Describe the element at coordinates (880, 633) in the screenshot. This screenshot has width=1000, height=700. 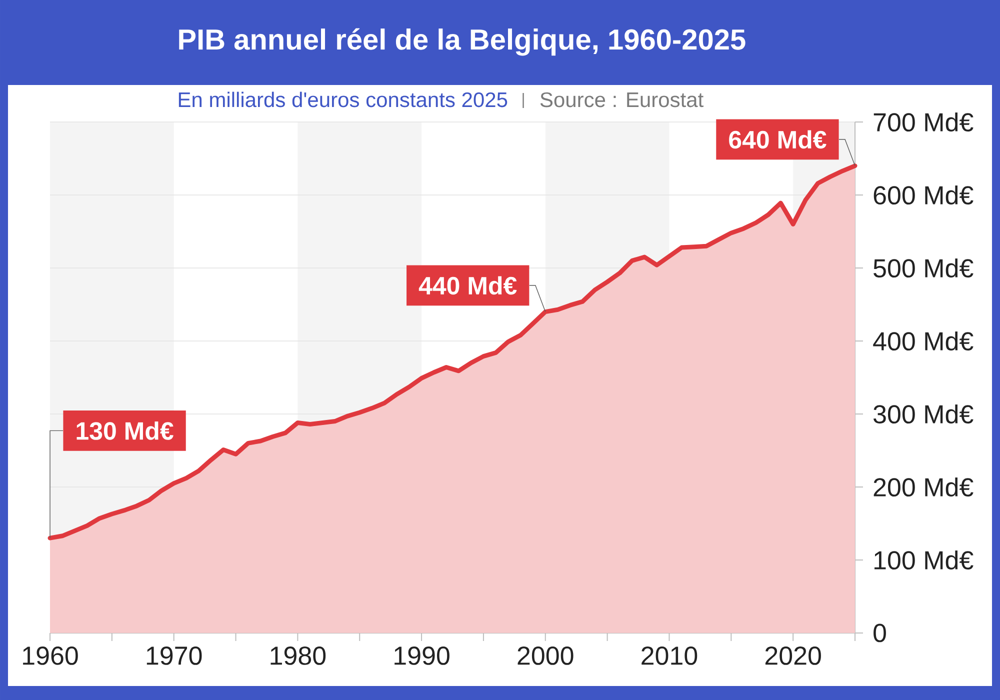
I see `y-tick-label: 0` at that location.